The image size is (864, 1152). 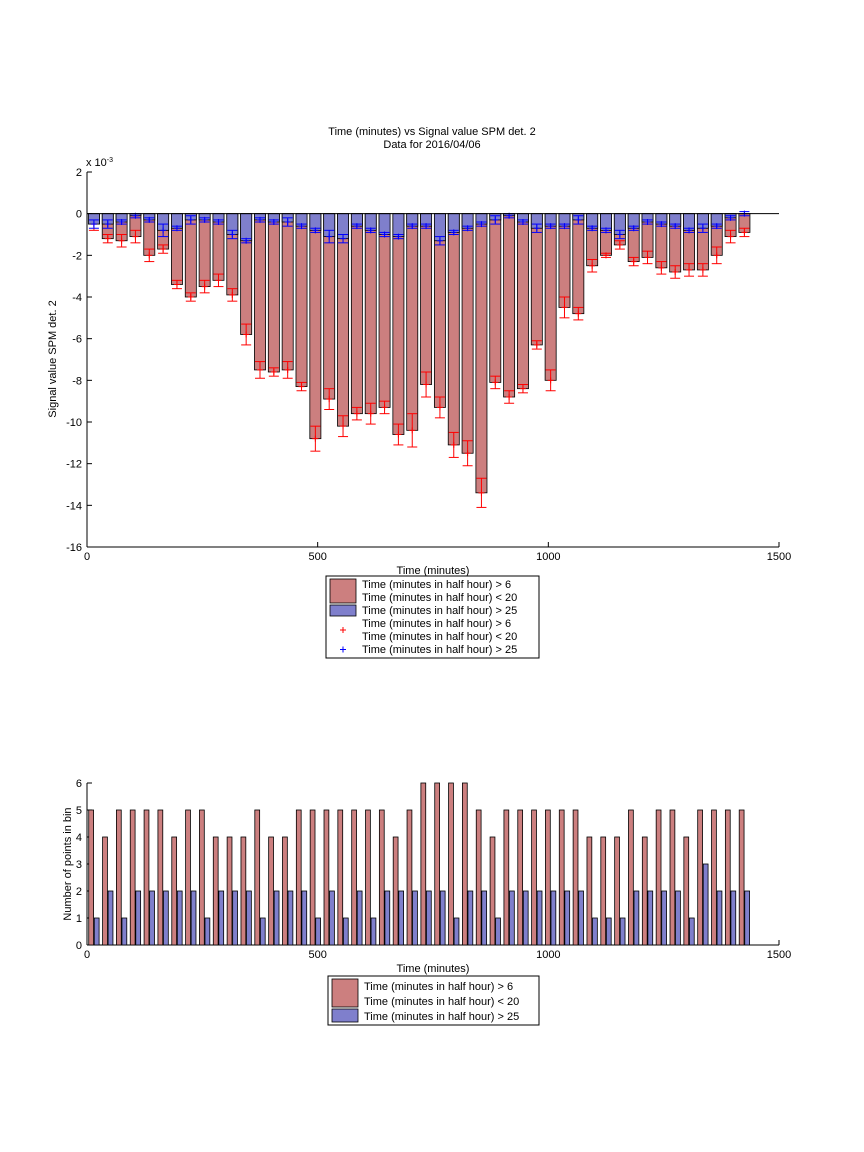 What do you see at coordinates (79, 946) in the screenshot?
I see `chart-2-y-tick-label: 0` at bounding box center [79, 946].